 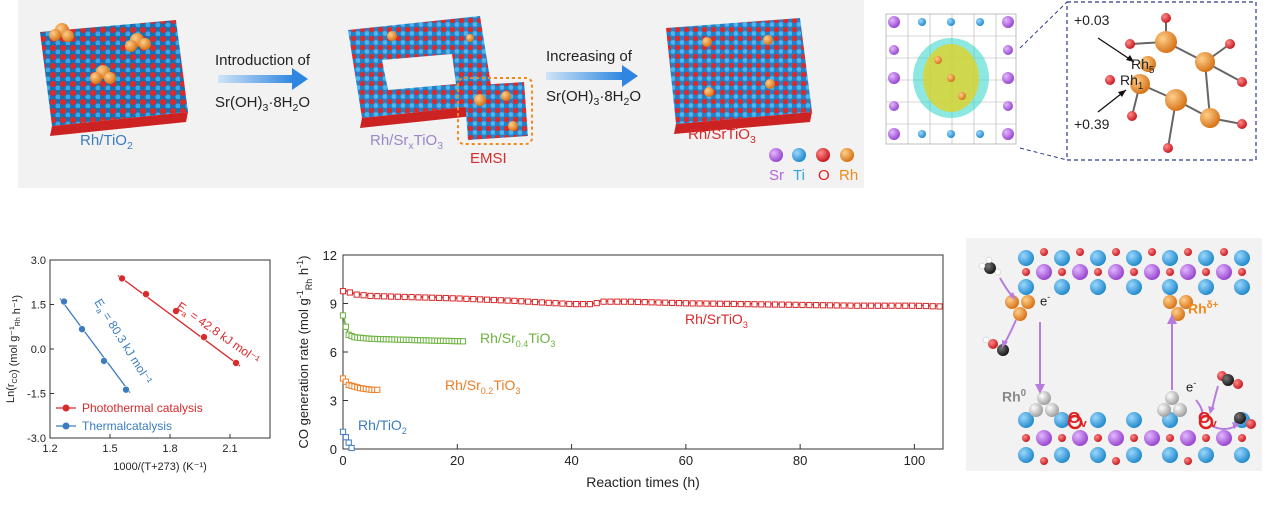 I want to click on legend-ti: Ti, so click(x=799, y=175).